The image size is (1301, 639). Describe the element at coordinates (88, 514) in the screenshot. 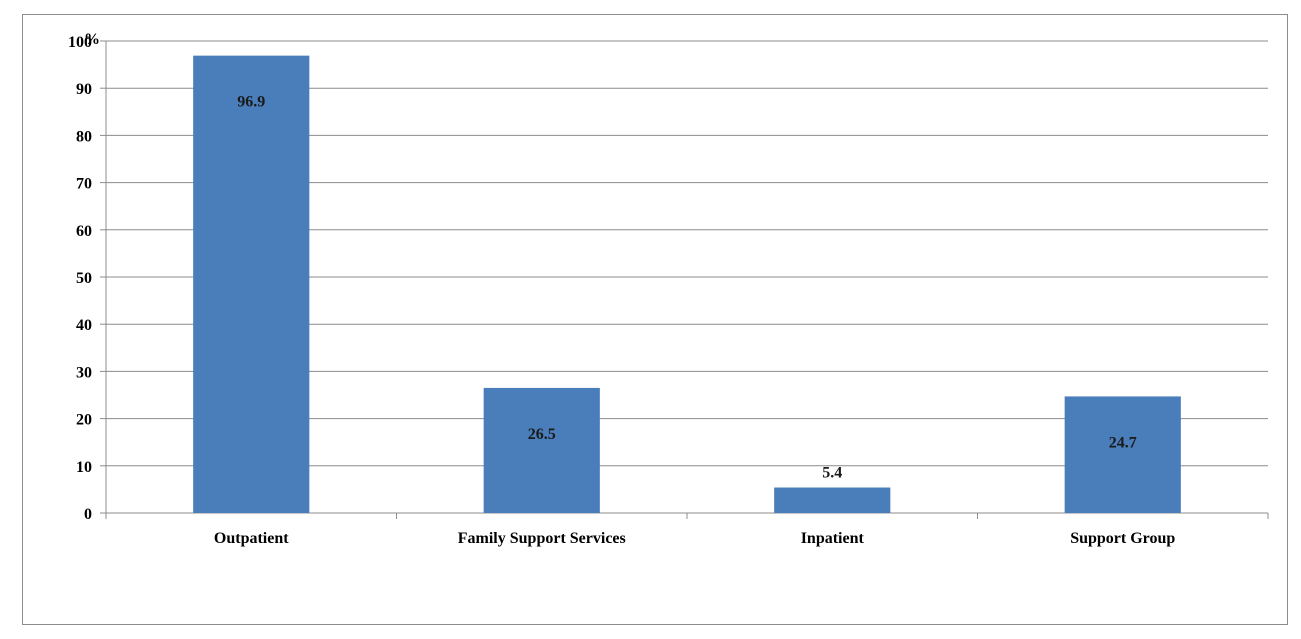

I see `y-tick-label: 0` at that location.